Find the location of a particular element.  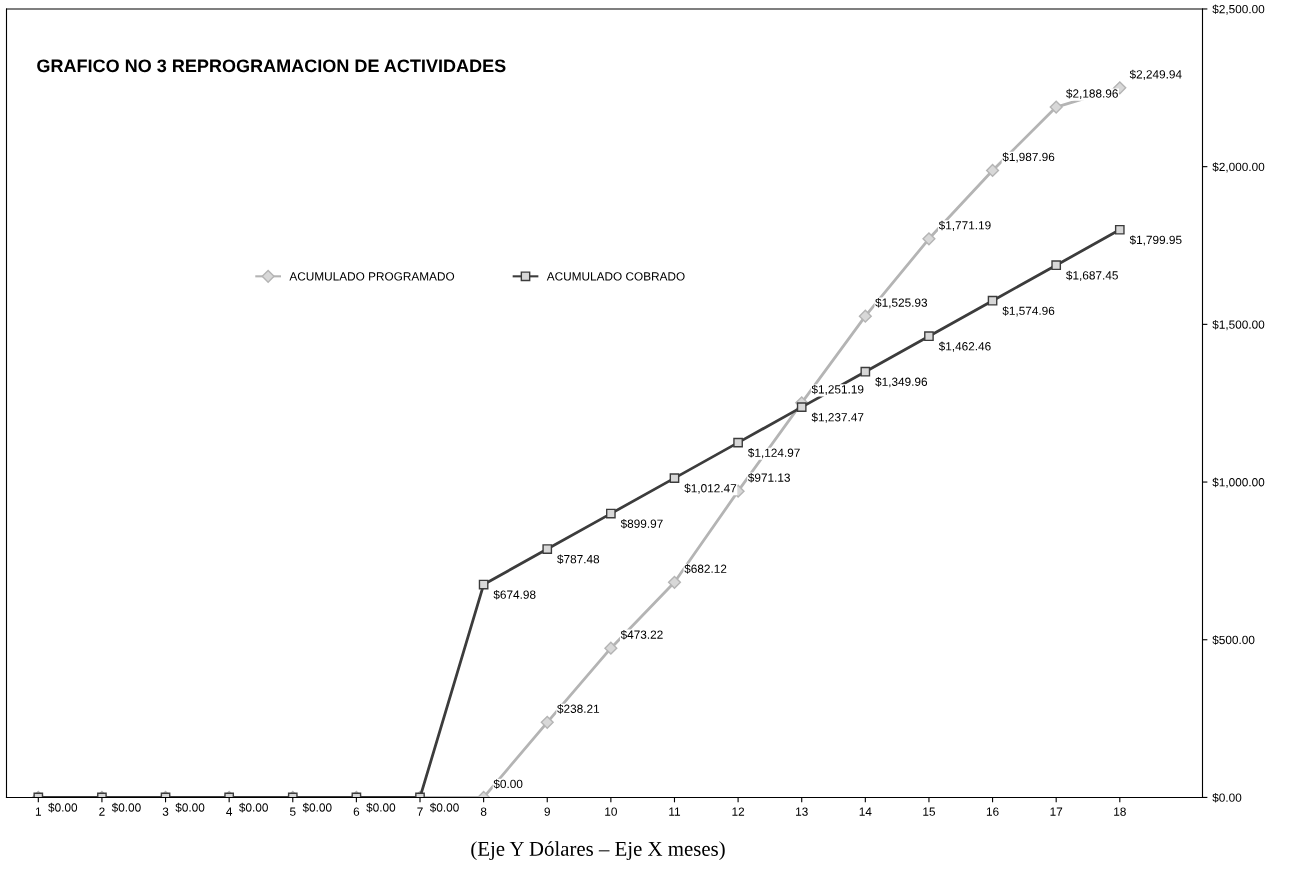

data-label: $238.21 is located at coordinates (578, 709).